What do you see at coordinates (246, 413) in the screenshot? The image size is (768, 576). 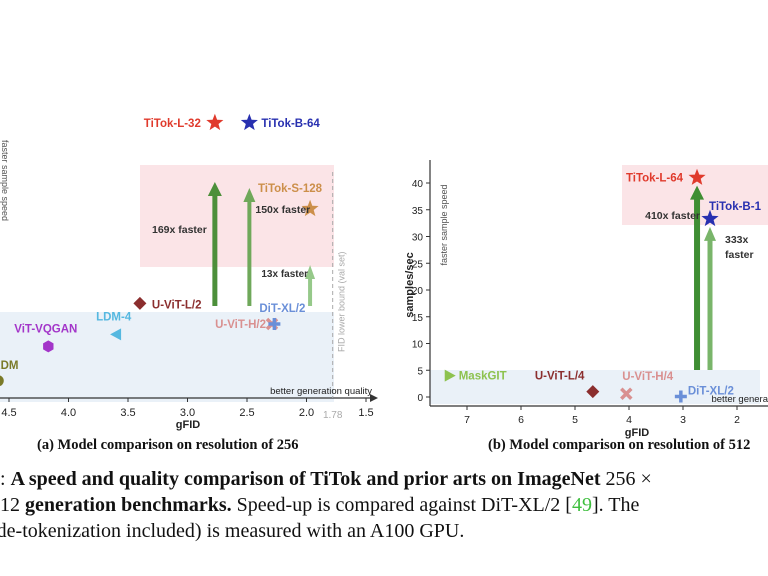 I see `tick-2-5-label: 2.5` at bounding box center [246, 413].